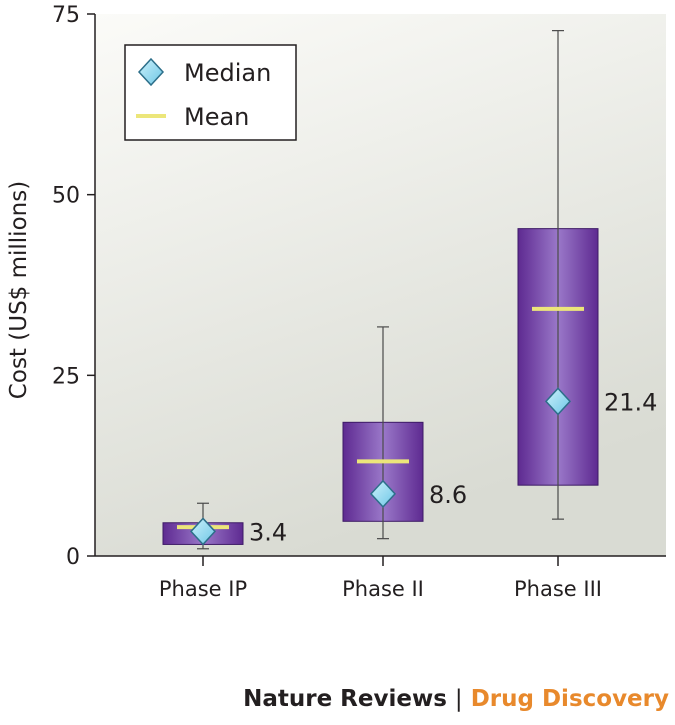 The image size is (675, 725). Describe the element at coordinates (151, 72) in the screenshot. I see `legend-median-marker` at that location.